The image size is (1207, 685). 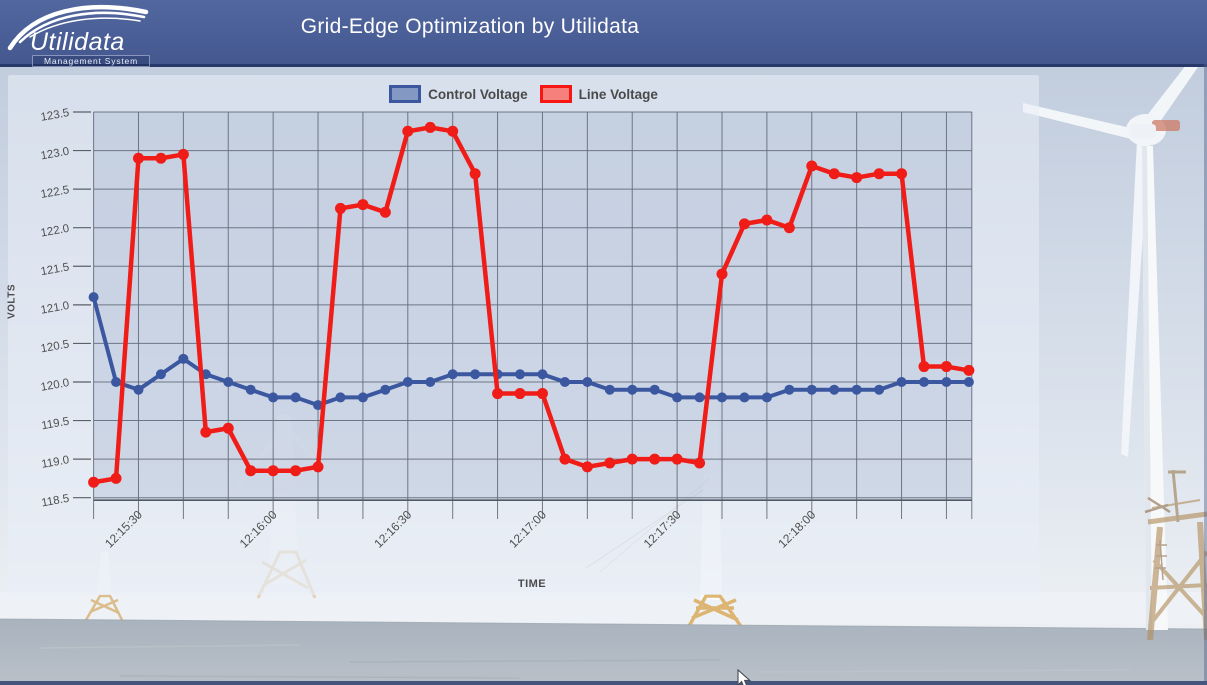 I want to click on legend-item-line-voltage: Line Voltage, so click(x=598, y=94).